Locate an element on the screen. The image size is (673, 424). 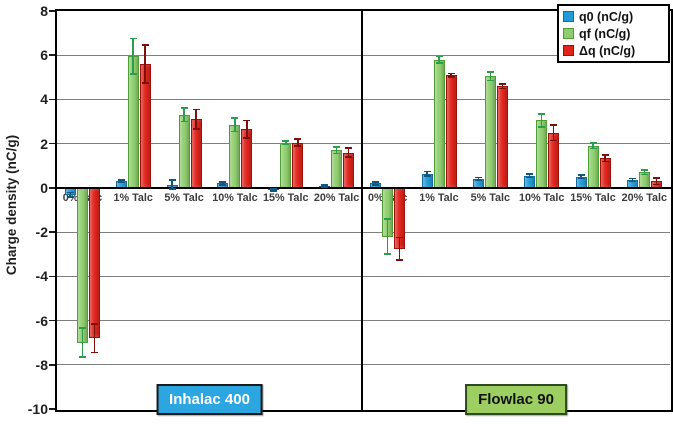
y-tick-label: -8 is located at coordinates (41, 364).